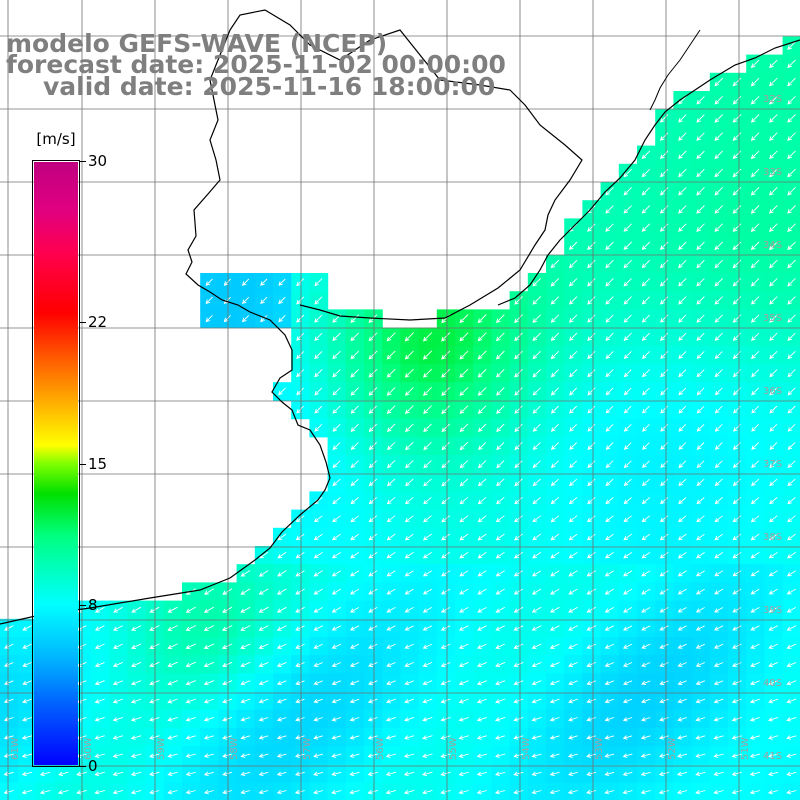 Image resolution: width=800 pixels, height=800 pixels. I want to click on lat-tick-label: 41S, so click(772, 756).